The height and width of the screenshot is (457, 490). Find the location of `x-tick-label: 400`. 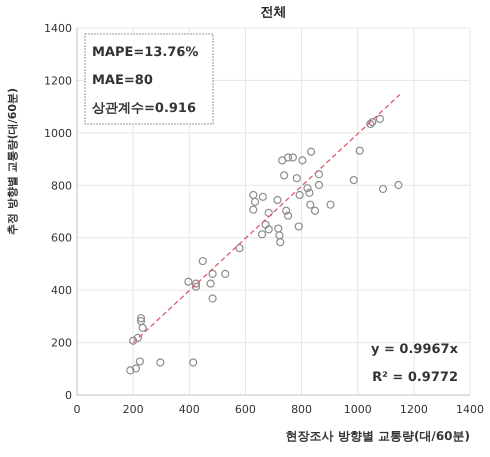

x-tick-label: 400 is located at coordinates (189, 409).